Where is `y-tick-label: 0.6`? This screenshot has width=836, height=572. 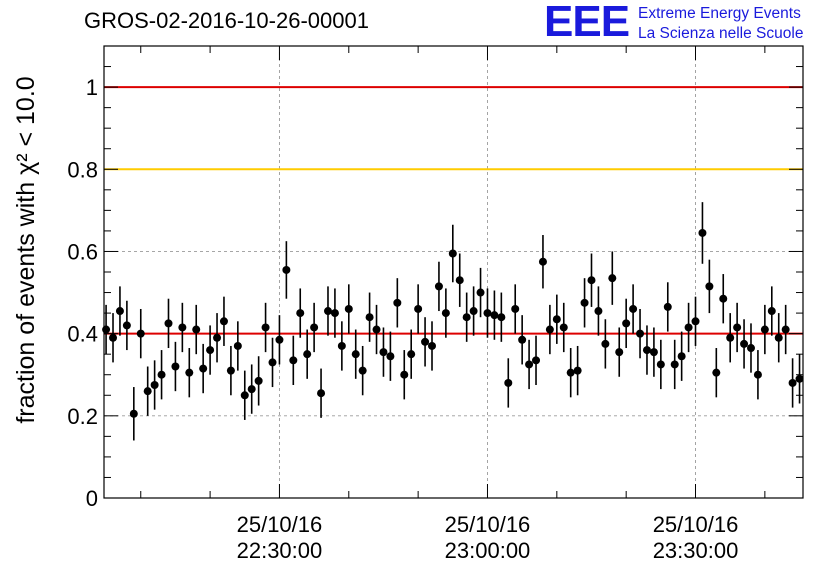 y-tick-label: 0.6 is located at coordinates (82, 251).